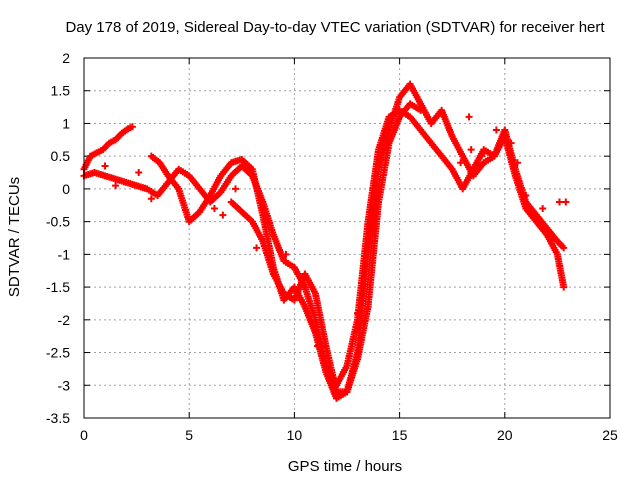 The width and height of the screenshot is (640, 480). Describe the element at coordinates (58, 222) in the screenshot. I see `y-tick-label: -0.5` at that location.